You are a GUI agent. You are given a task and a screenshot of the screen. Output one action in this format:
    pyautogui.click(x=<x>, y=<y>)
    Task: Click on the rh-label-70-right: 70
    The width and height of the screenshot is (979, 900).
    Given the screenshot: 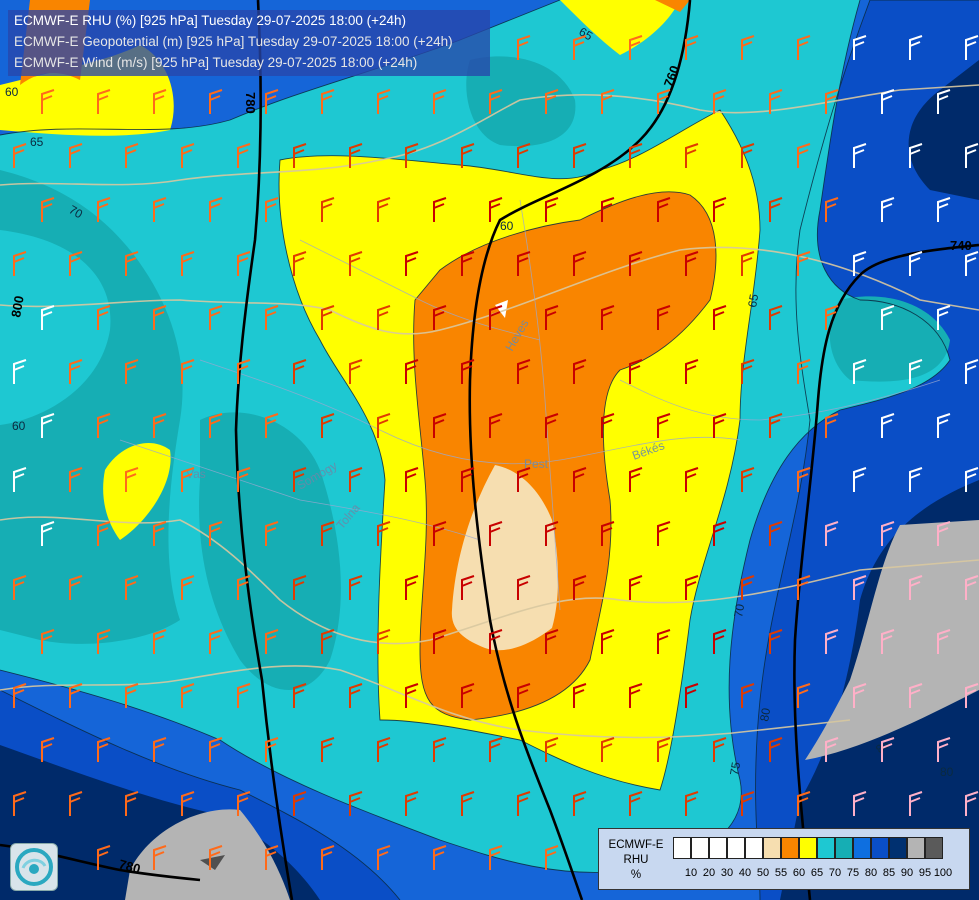 What is the action you would take?
    pyautogui.click(x=739, y=611)
    